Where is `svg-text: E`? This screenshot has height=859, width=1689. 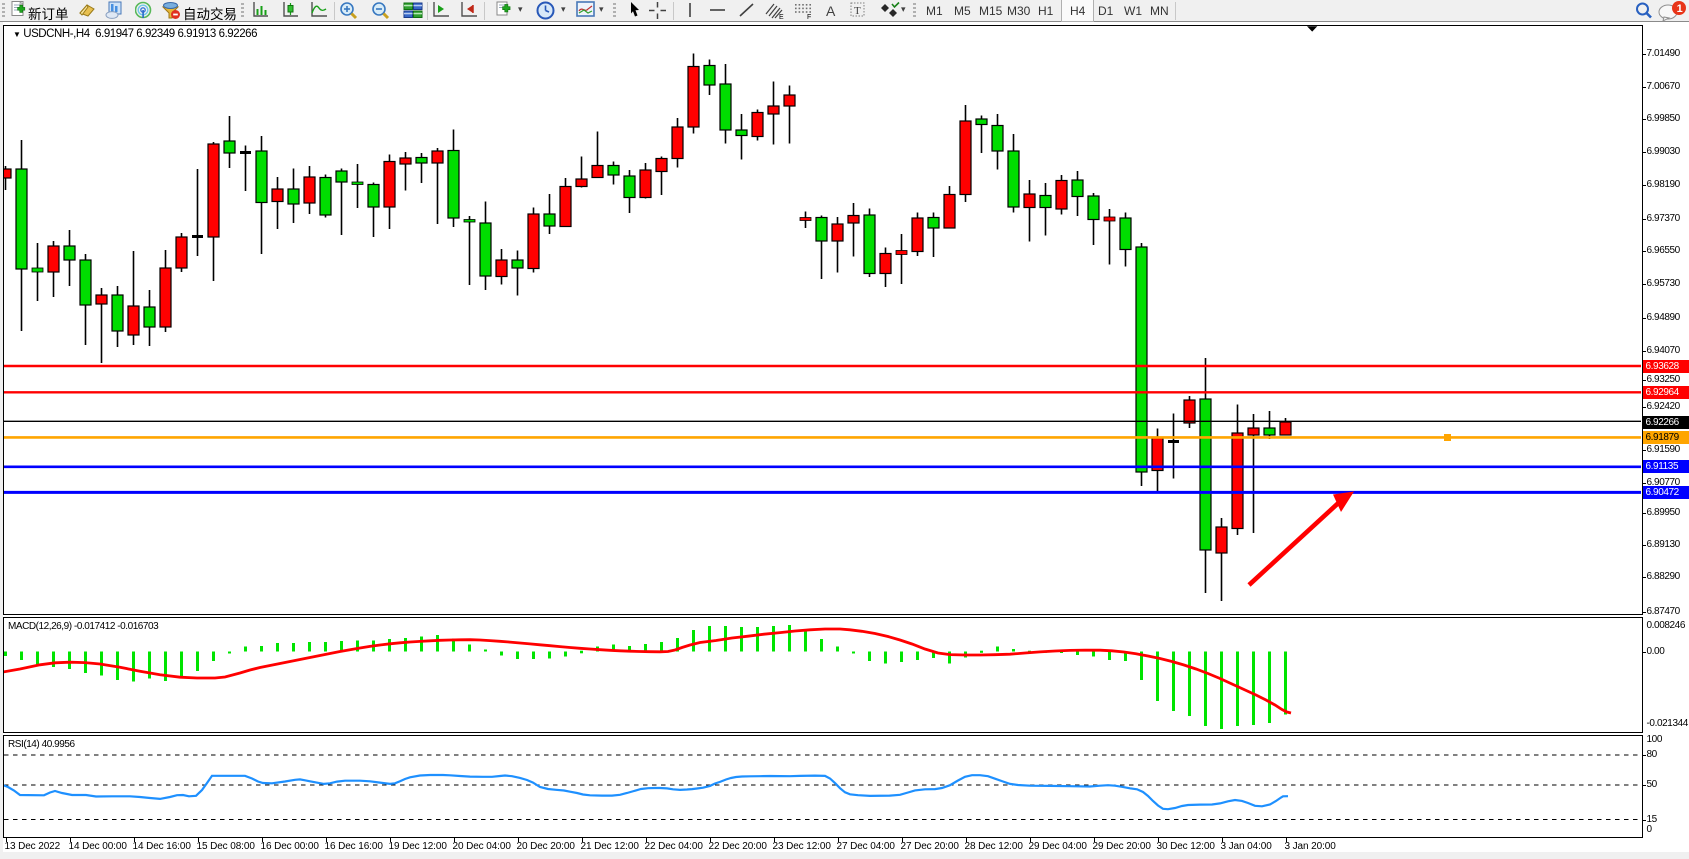 svg-text: E is located at coordinates (781, 17).